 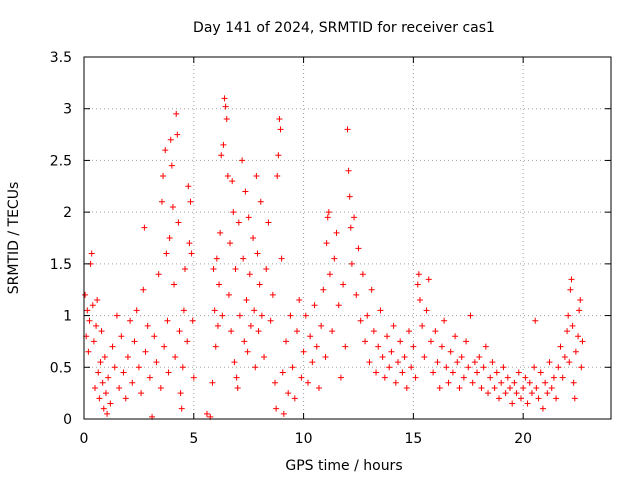 What do you see at coordinates (14, 238) in the screenshot?
I see `y-axis-label: SRMTID / TECUs` at bounding box center [14, 238].